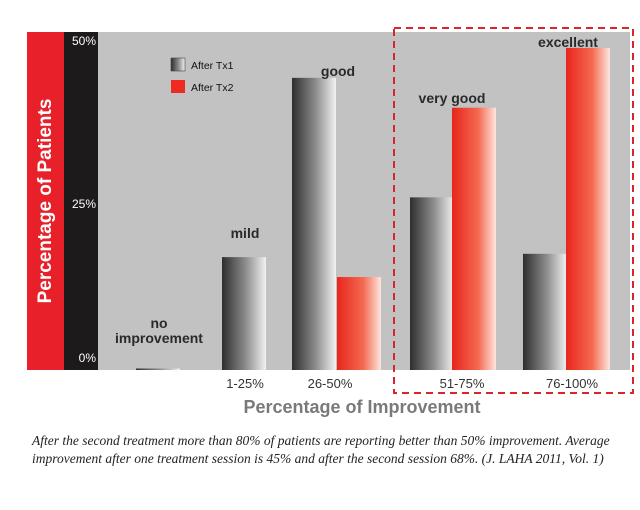 The height and width of the screenshot is (510, 640). I want to click on x-tick-label: 51-75%, so click(462, 383).